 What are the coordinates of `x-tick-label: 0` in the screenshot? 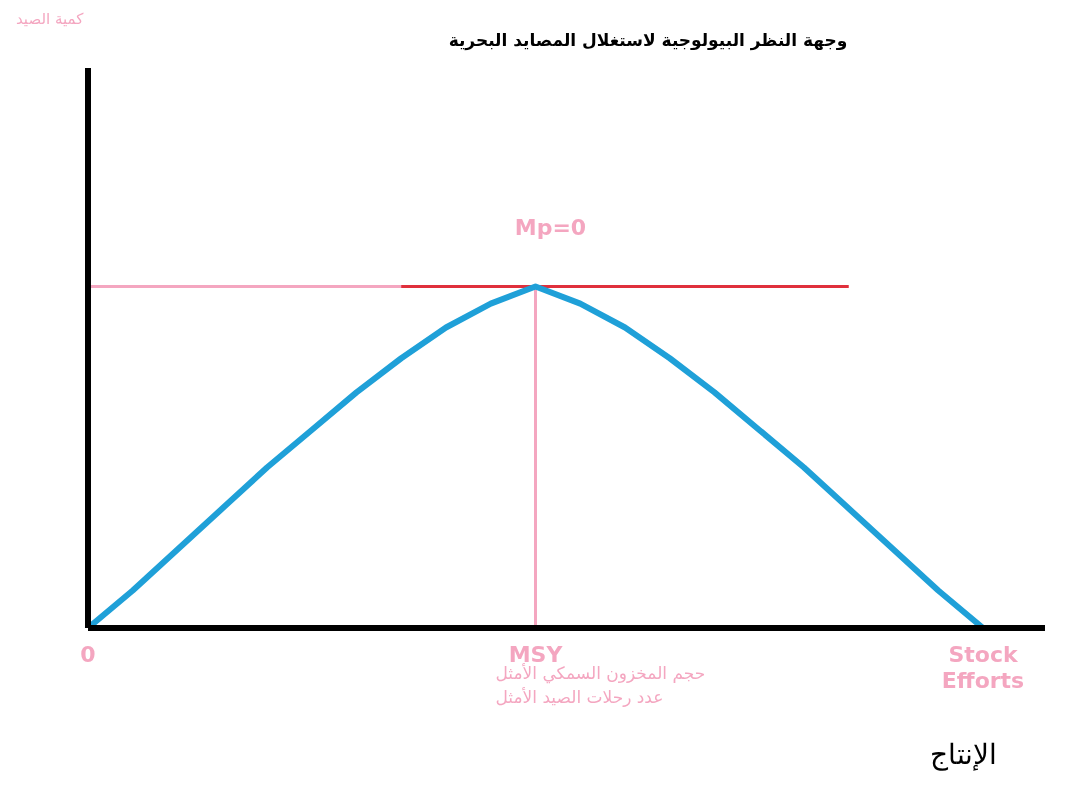 It's located at (88, 654).